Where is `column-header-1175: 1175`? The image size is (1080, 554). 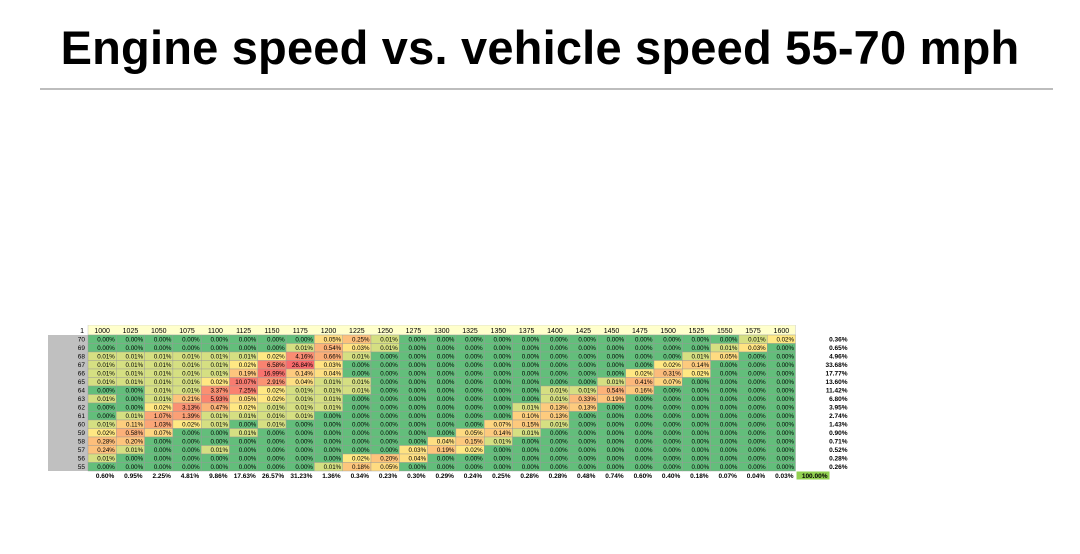 column-header-1175: 1175 is located at coordinates (300, 331).